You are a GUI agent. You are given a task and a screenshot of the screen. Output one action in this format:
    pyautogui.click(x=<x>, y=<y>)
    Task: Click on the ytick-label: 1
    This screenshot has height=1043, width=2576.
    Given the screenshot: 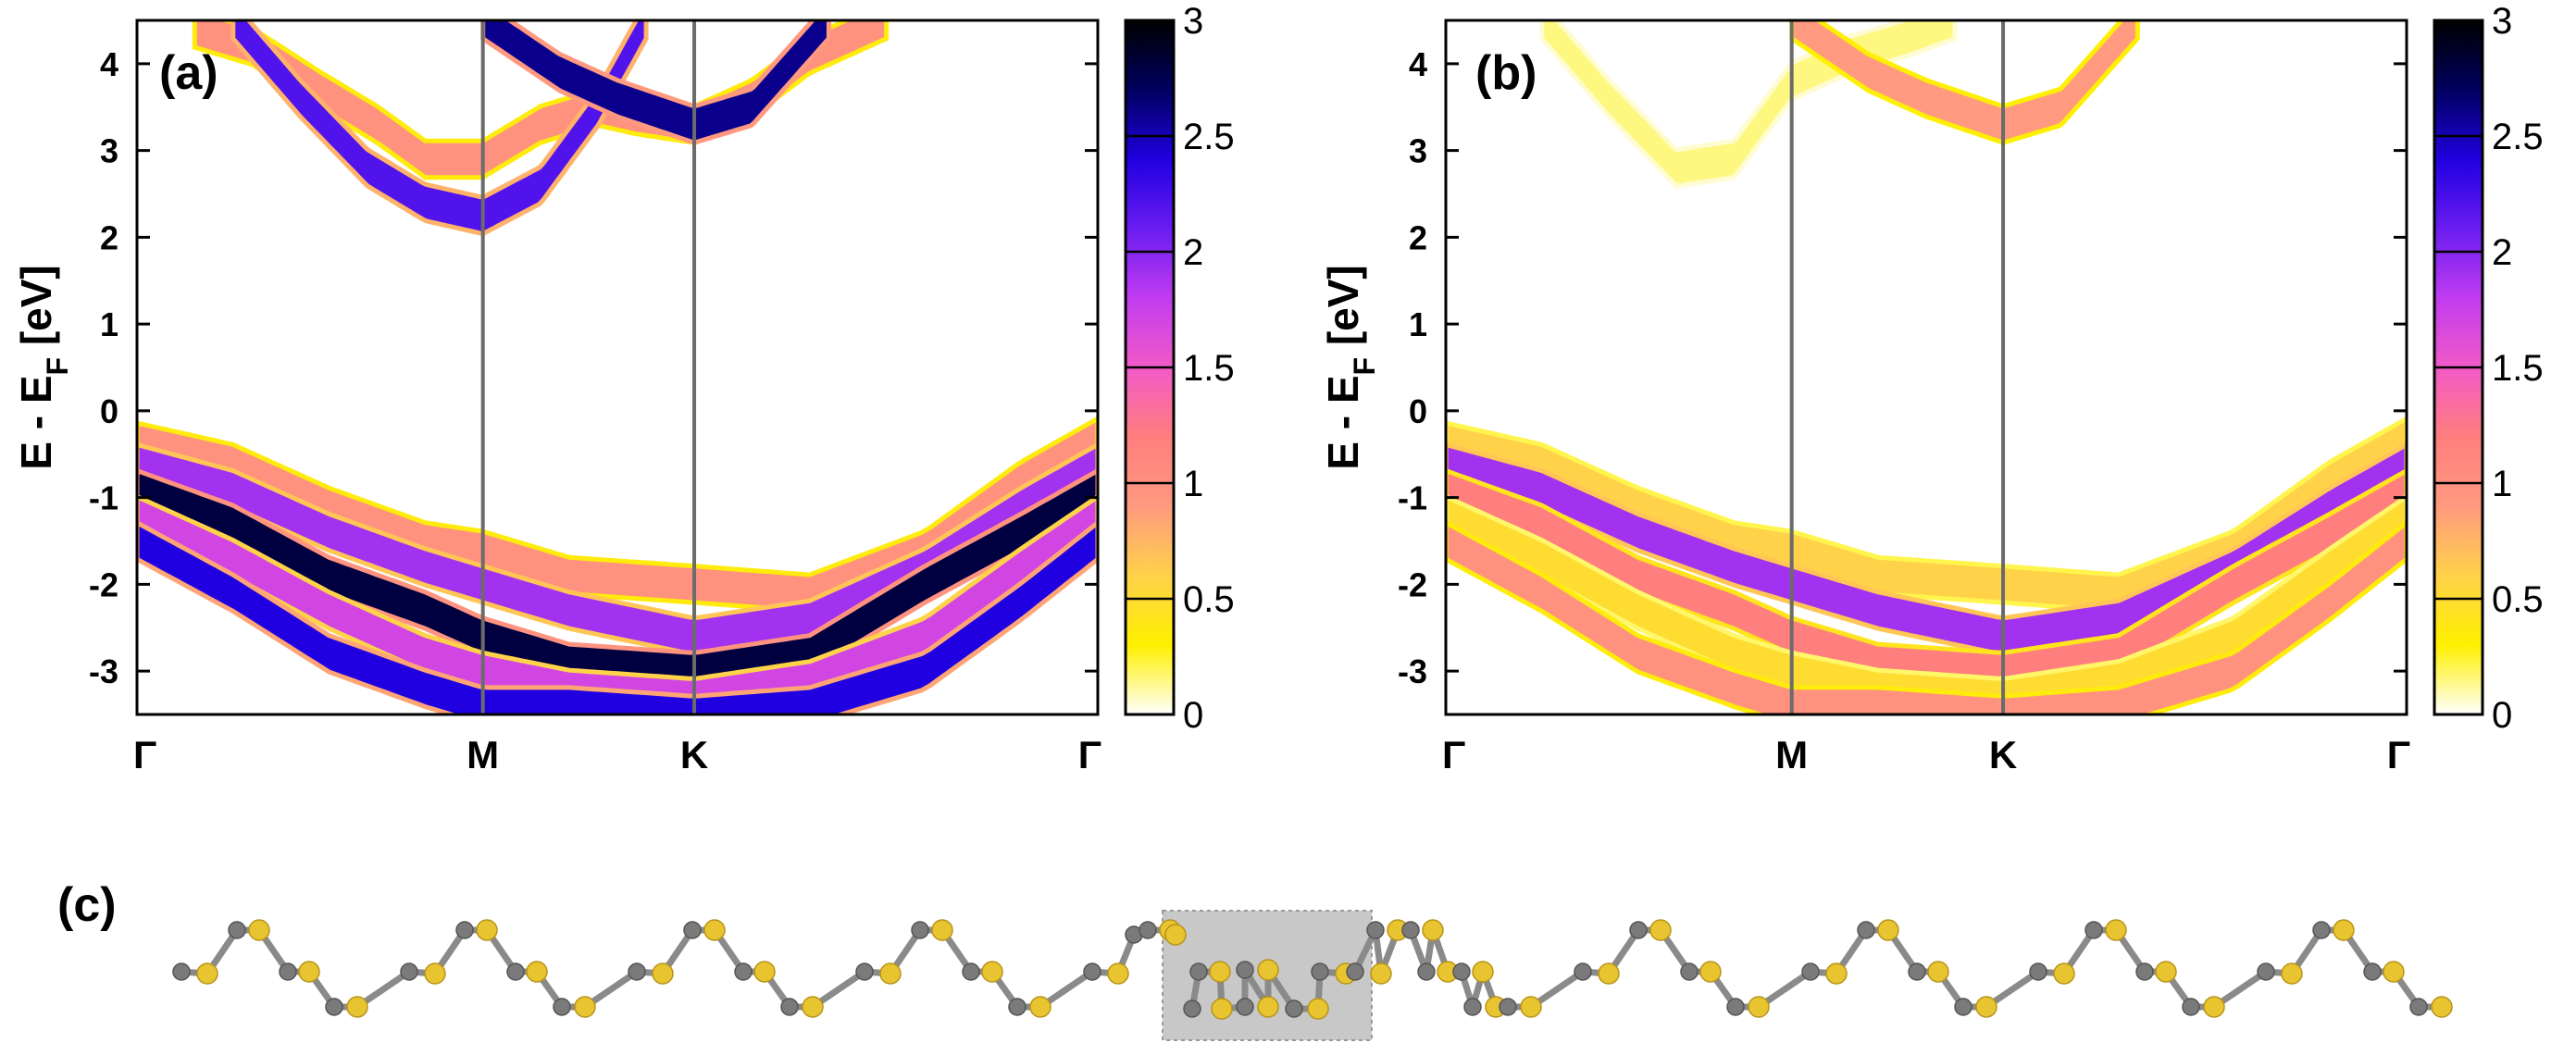 What is the action you would take?
    pyautogui.click(x=1418, y=324)
    